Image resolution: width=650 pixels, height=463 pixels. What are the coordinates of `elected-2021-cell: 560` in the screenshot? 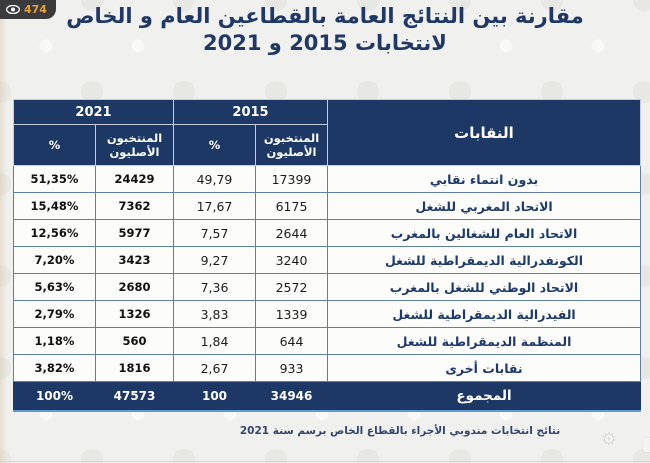 It's located at (134, 341).